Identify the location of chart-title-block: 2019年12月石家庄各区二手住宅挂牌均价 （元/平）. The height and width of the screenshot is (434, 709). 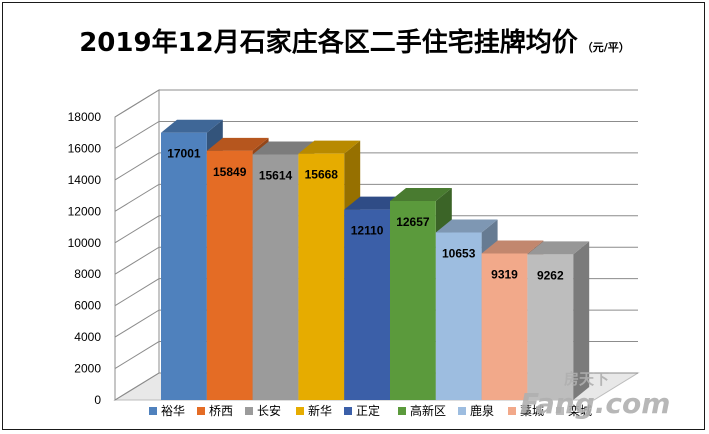
(354, 40).